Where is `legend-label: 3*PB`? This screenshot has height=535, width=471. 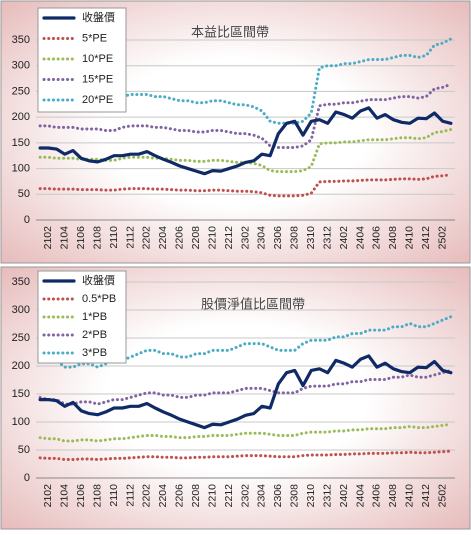
legend-label: 3*PB is located at coordinates (94, 353).